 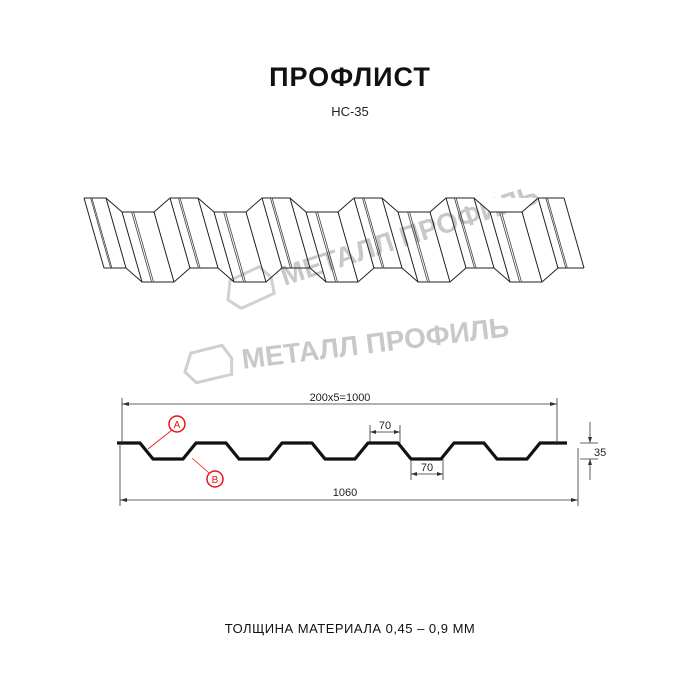 I want to click on dim-pitch-total: 200x5=1000, so click(x=340, y=398).